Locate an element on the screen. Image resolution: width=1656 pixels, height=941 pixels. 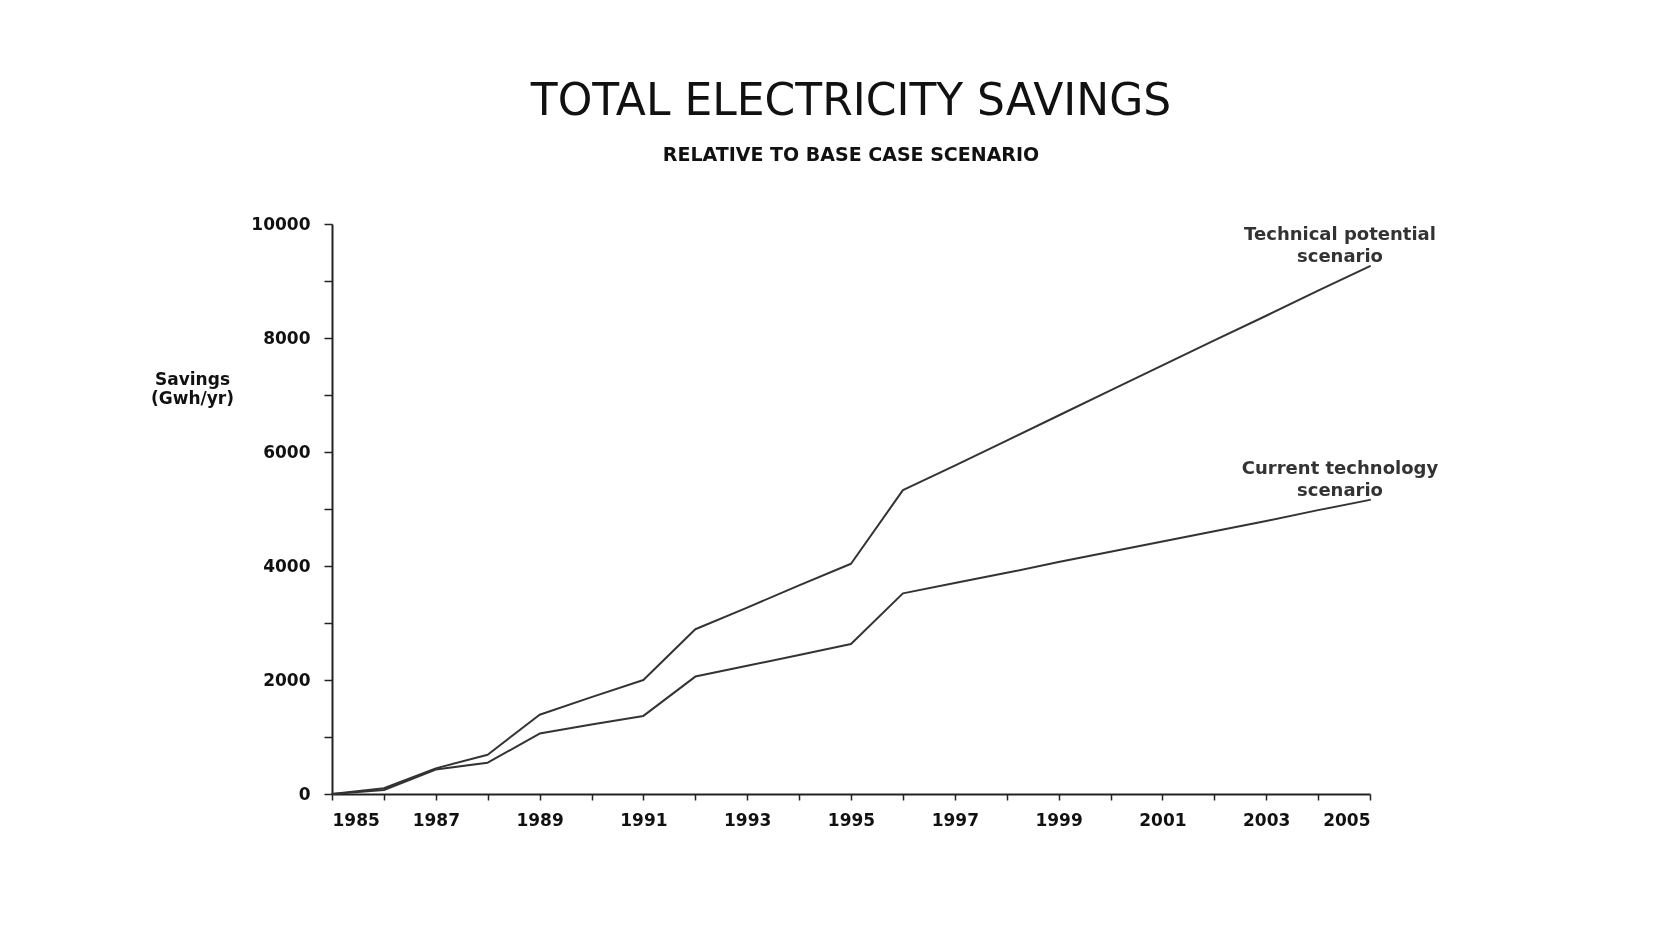
x-tick-label: 1995 is located at coordinates (851, 819).